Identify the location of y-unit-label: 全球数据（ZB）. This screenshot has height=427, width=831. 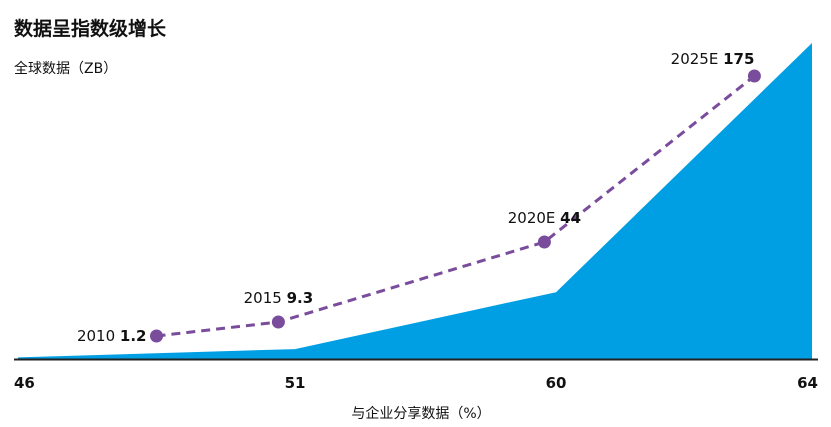
(66, 69).